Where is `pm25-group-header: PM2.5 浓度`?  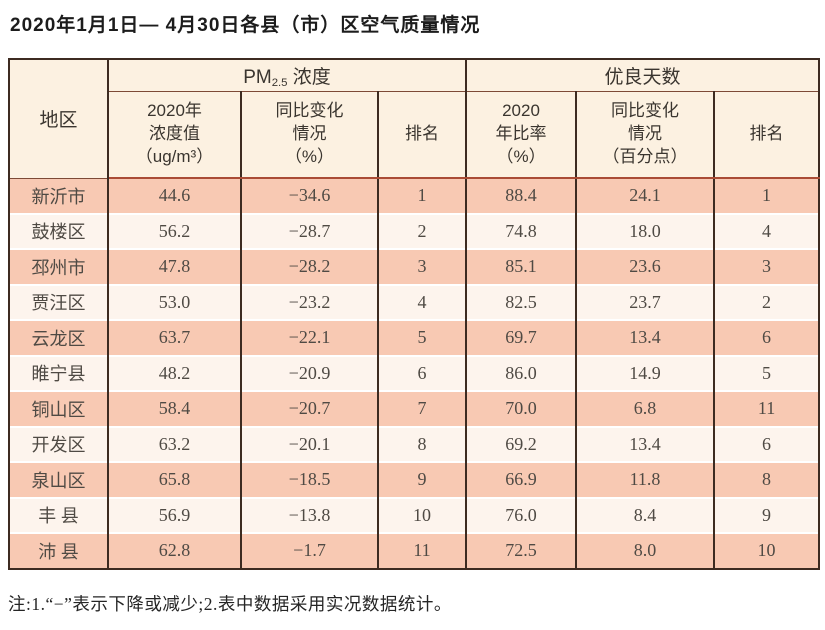 pm25-group-header: PM2.5 浓度 is located at coordinates (287, 75).